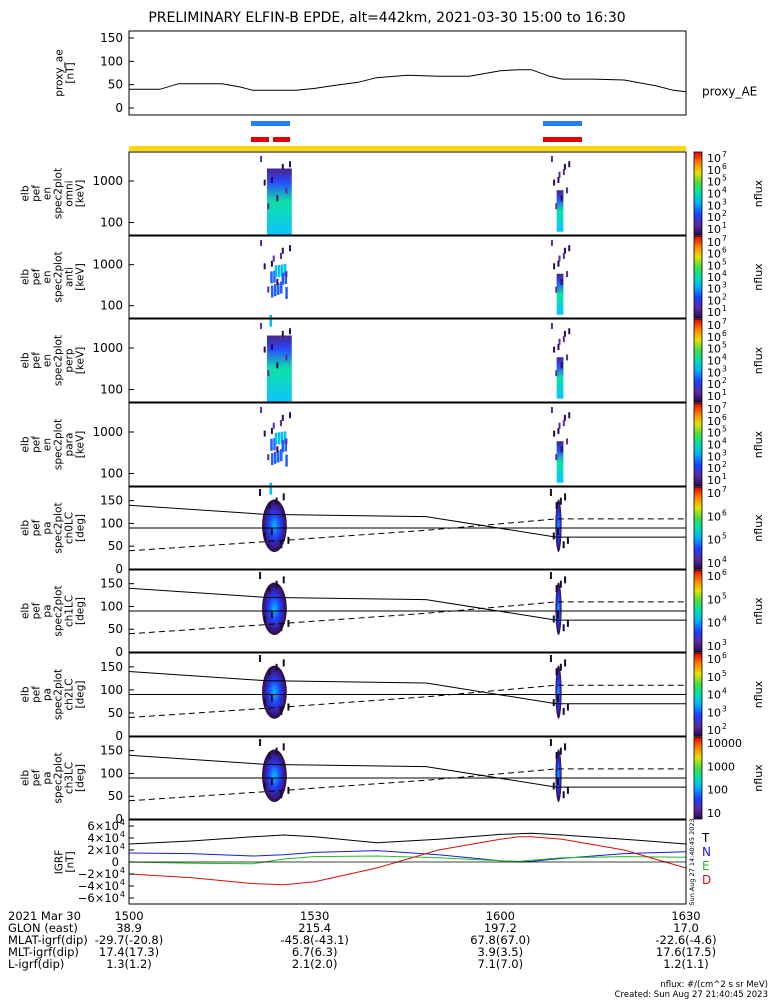 The height and width of the screenshot is (1000, 775). I want to click on igrf-legend-T: T, so click(705, 838).